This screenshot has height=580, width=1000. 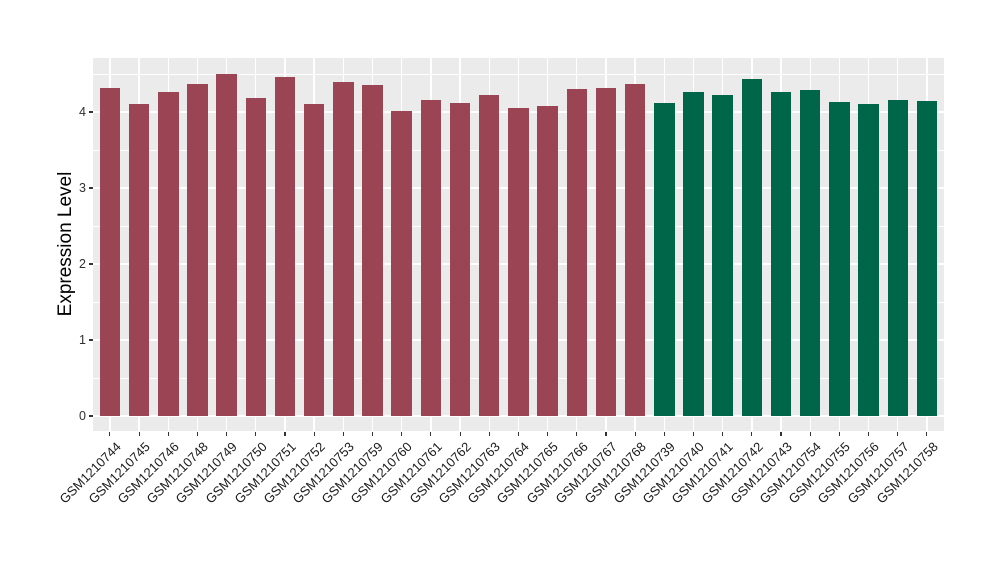 What do you see at coordinates (927, 258) in the screenshot?
I see `bar-GSM1210758` at bounding box center [927, 258].